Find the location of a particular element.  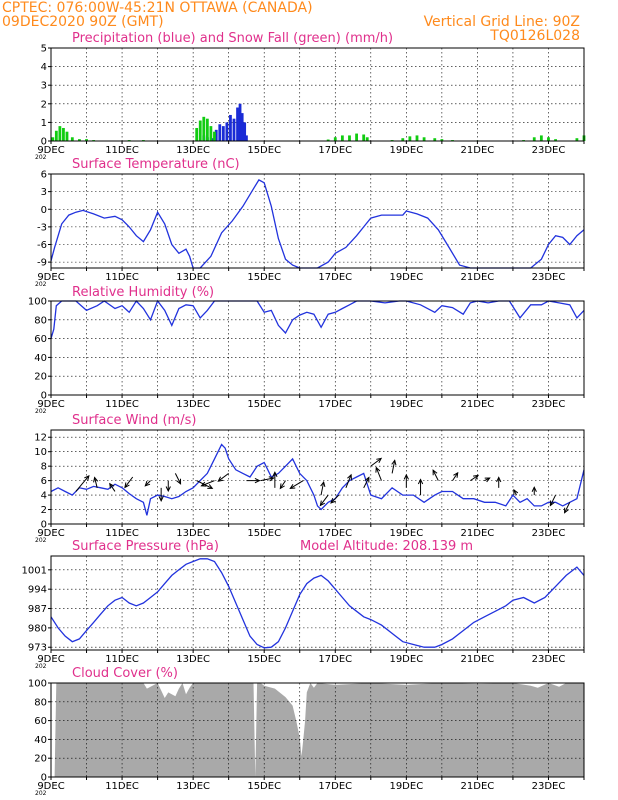

cloud-area is located at coordinates (317, 730).